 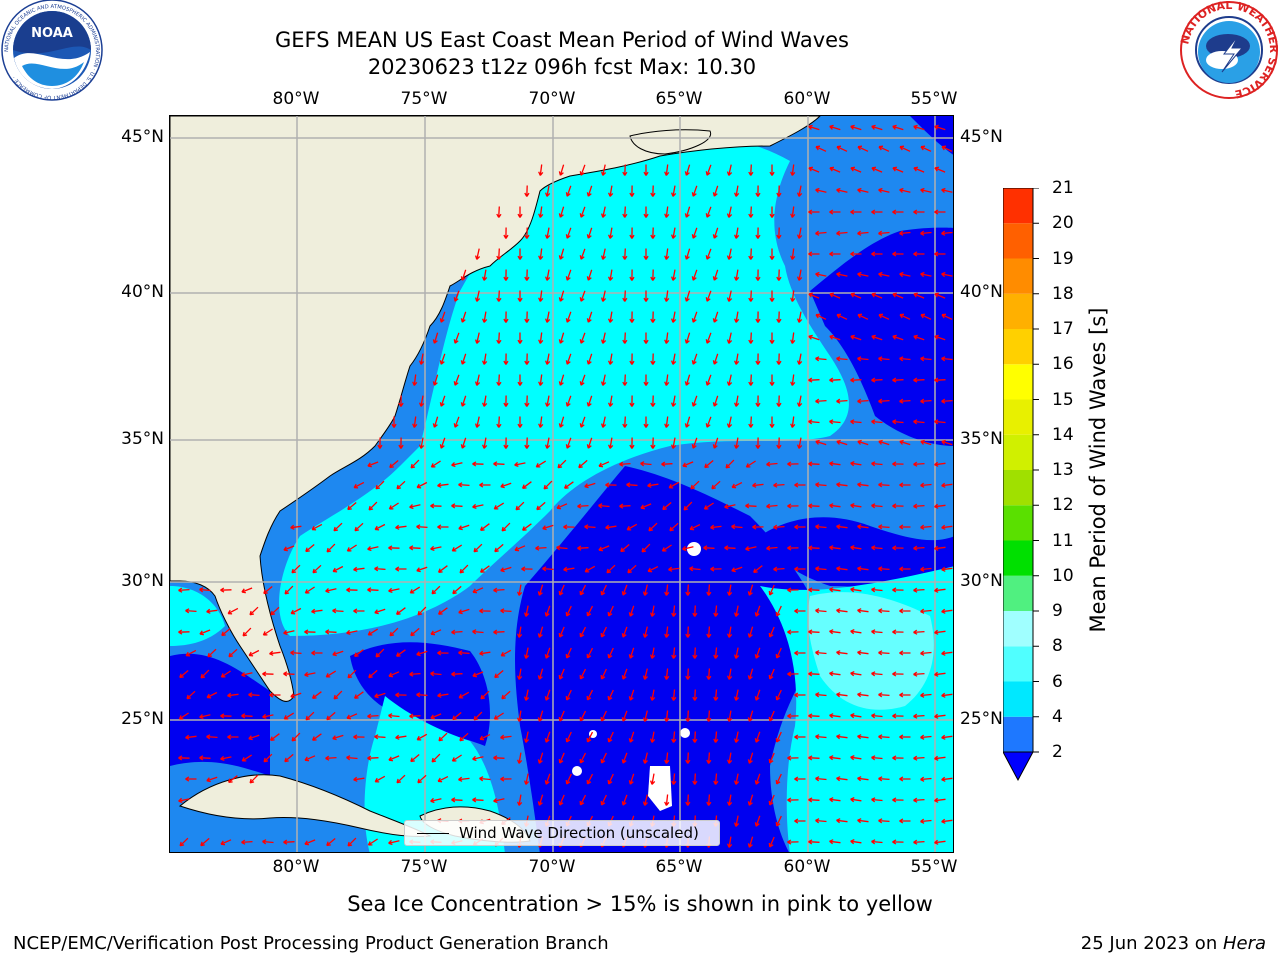 I want to click on colorbar-label: Mean Period of Wind Waves [s], so click(x=1098, y=470).